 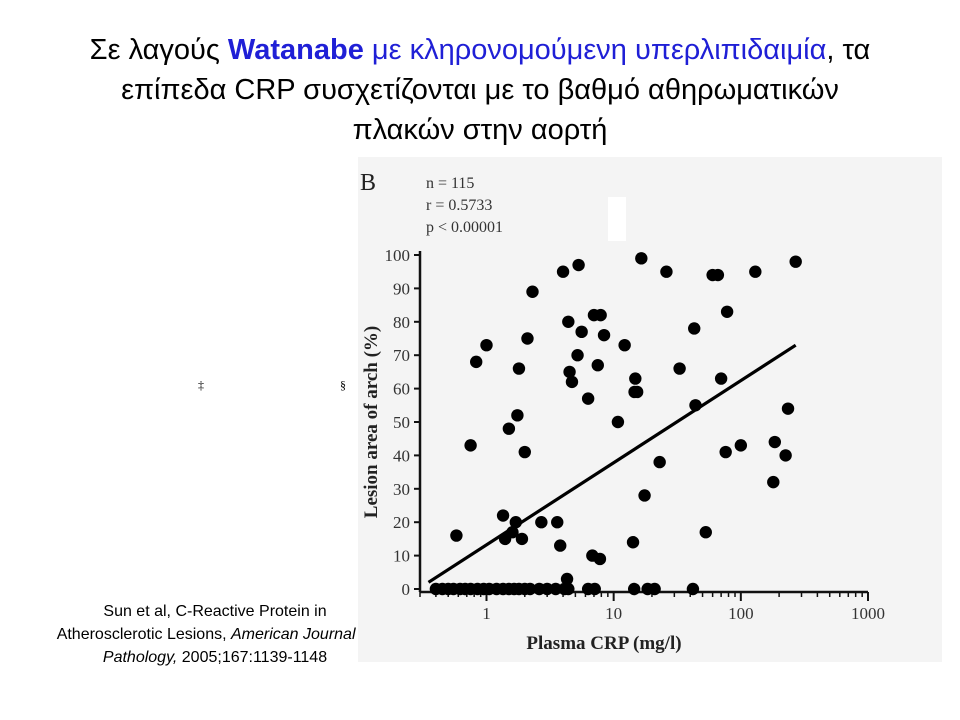 What do you see at coordinates (613, 613) in the screenshot?
I see `x-tick-label: 10` at bounding box center [613, 613].